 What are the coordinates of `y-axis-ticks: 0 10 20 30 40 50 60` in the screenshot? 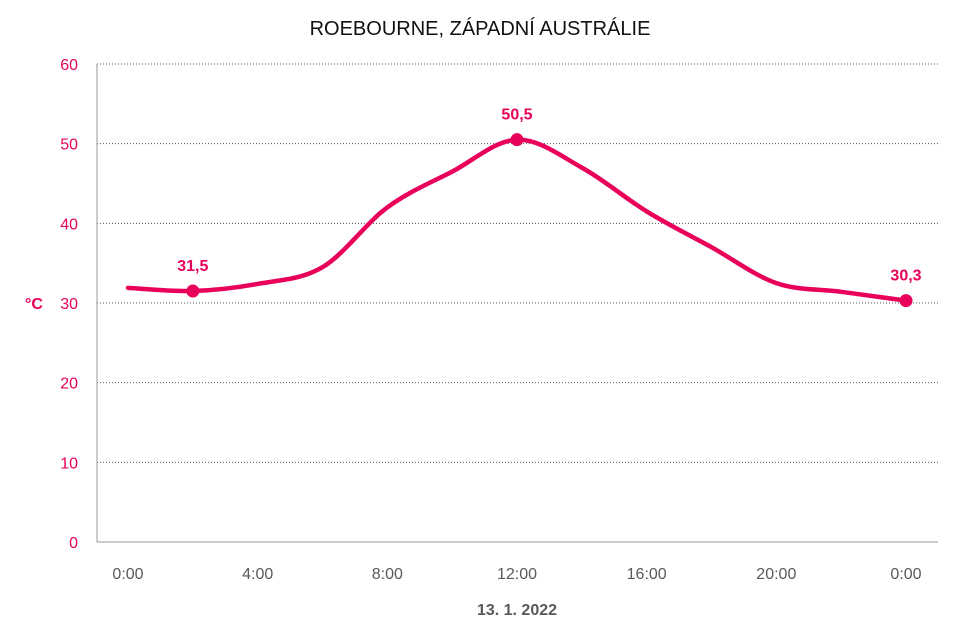 It's located at (69, 304).